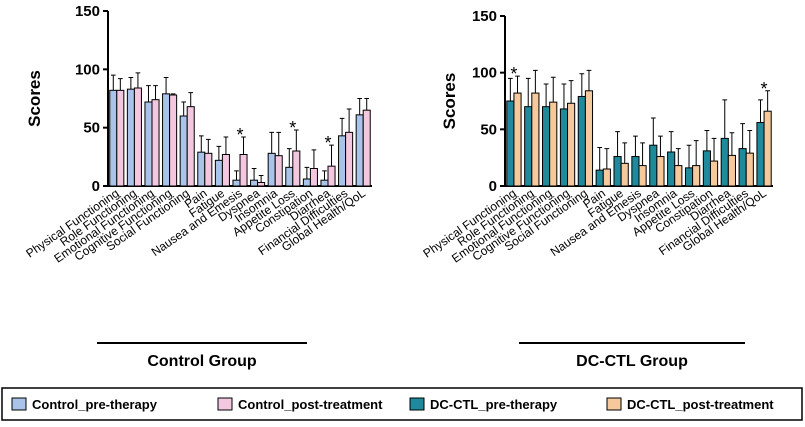 This screenshot has height=427, width=805. What do you see at coordinates (700, 404) in the screenshot?
I see `legend-label: DC-CTL_post-treatment` at bounding box center [700, 404].